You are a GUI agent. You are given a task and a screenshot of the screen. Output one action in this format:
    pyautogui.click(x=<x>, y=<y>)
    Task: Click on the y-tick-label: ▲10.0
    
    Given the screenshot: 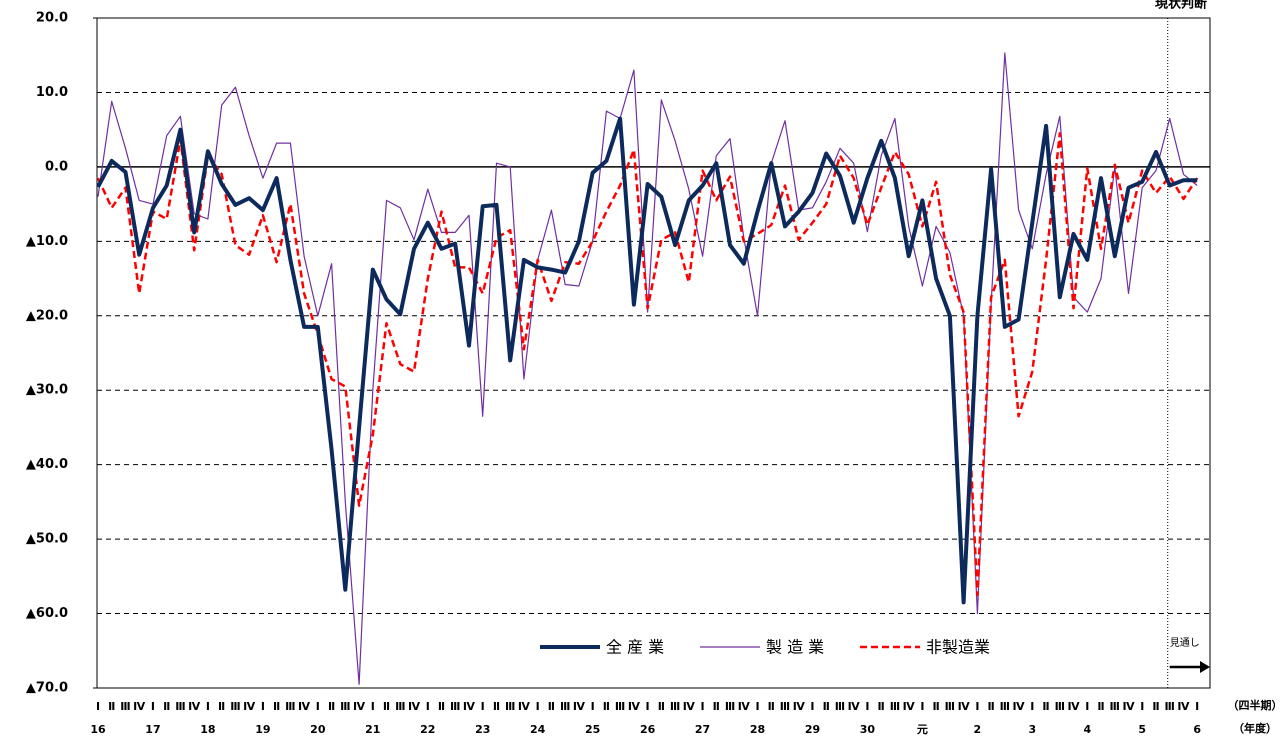 What is the action you would take?
    pyautogui.click(x=47, y=241)
    